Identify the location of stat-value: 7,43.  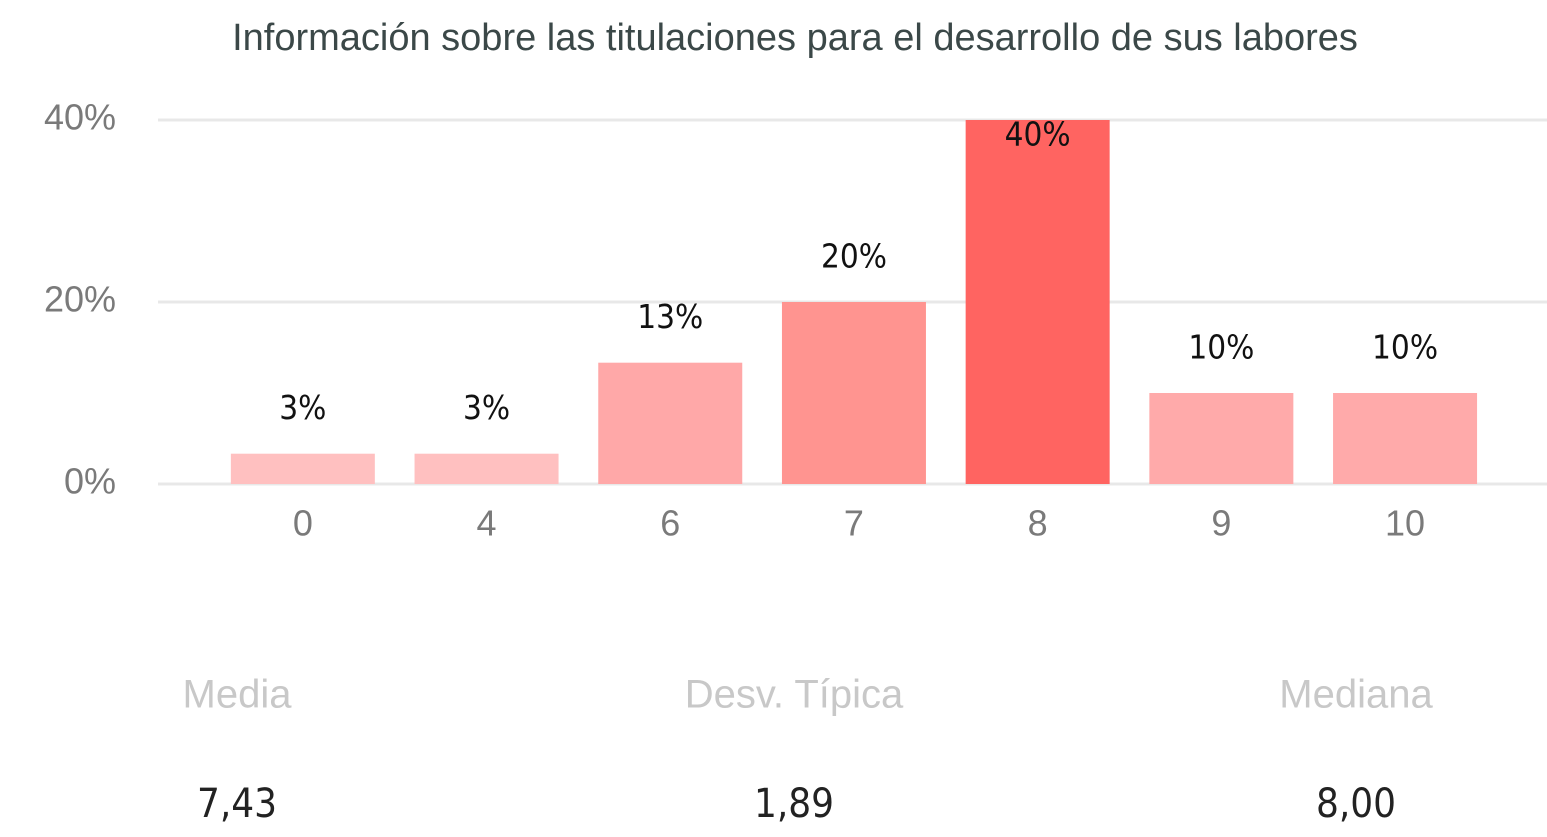
(237, 804).